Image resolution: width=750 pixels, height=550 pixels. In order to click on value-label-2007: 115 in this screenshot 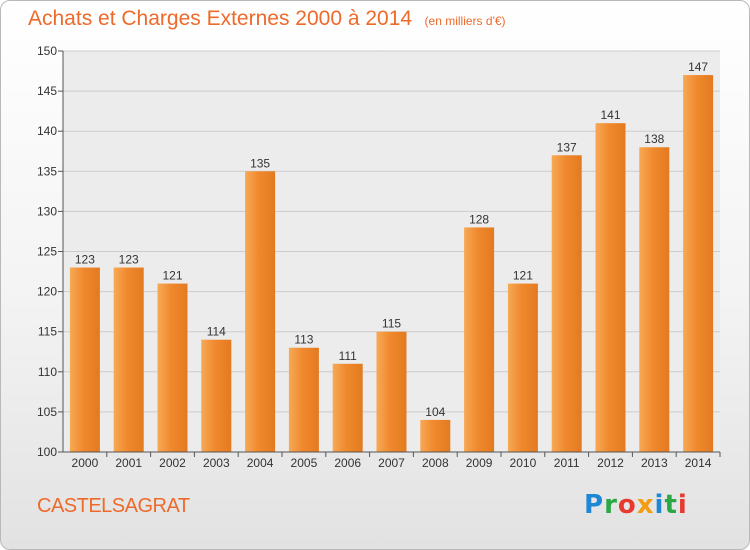, I will do `click(391, 324)`.